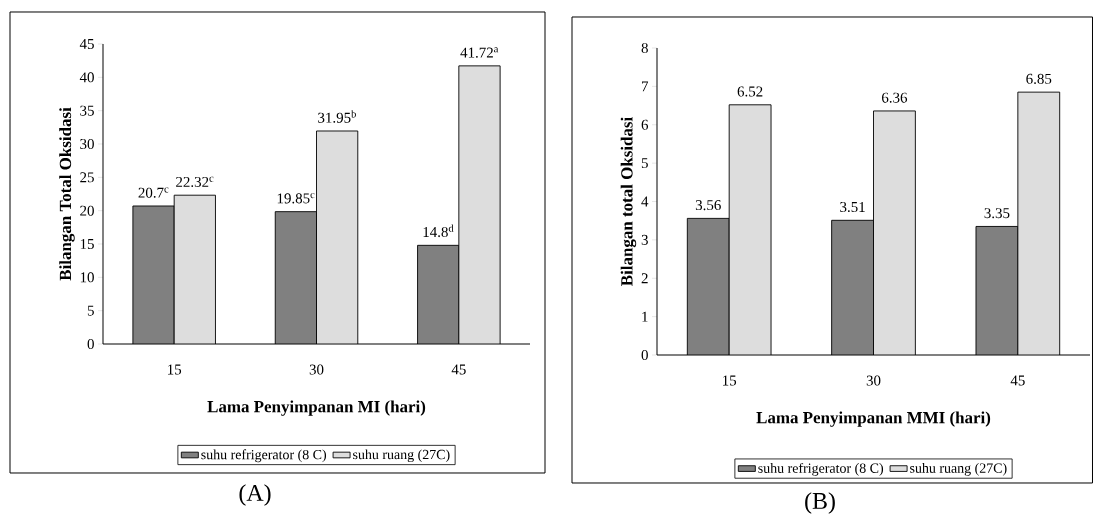  I want to click on y-tick-label: 15, so click(87, 244).